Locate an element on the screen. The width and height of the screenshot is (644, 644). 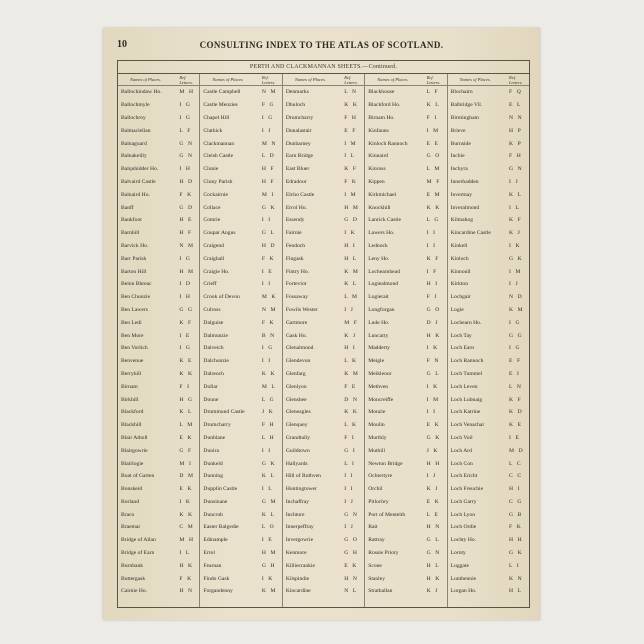
place-name: Kinfauns is located at coordinates (378, 130).